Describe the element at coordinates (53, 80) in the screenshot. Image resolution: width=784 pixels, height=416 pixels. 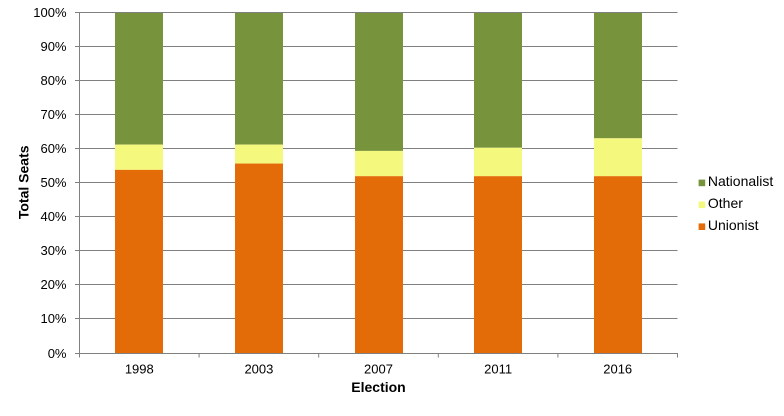
I see `svg-text: 80%` at that location.